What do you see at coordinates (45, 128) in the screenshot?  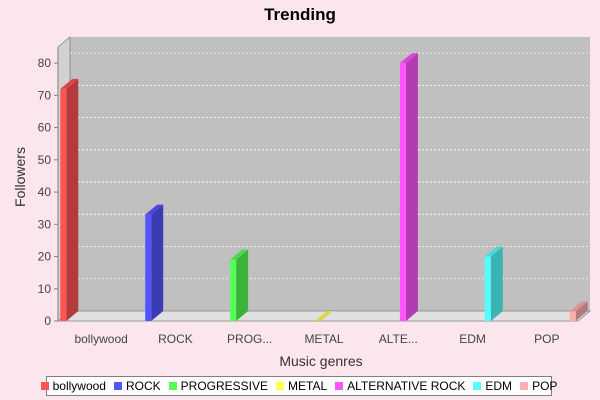 I see `y-tick-label: 60` at bounding box center [45, 128].